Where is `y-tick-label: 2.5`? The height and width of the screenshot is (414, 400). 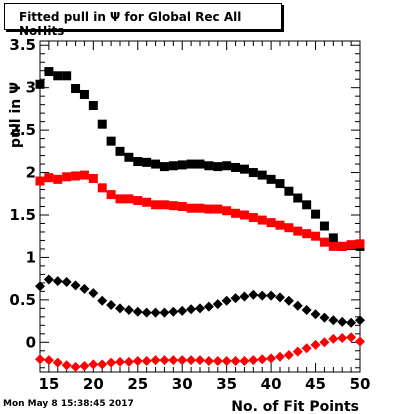 y-tick-label: 2.5 is located at coordinates (22, 130).